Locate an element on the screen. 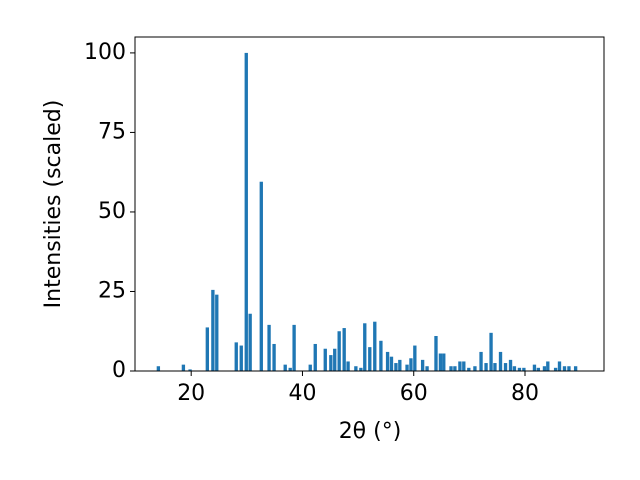  y-tick-label: 100 is located at coordinates (105, 52).